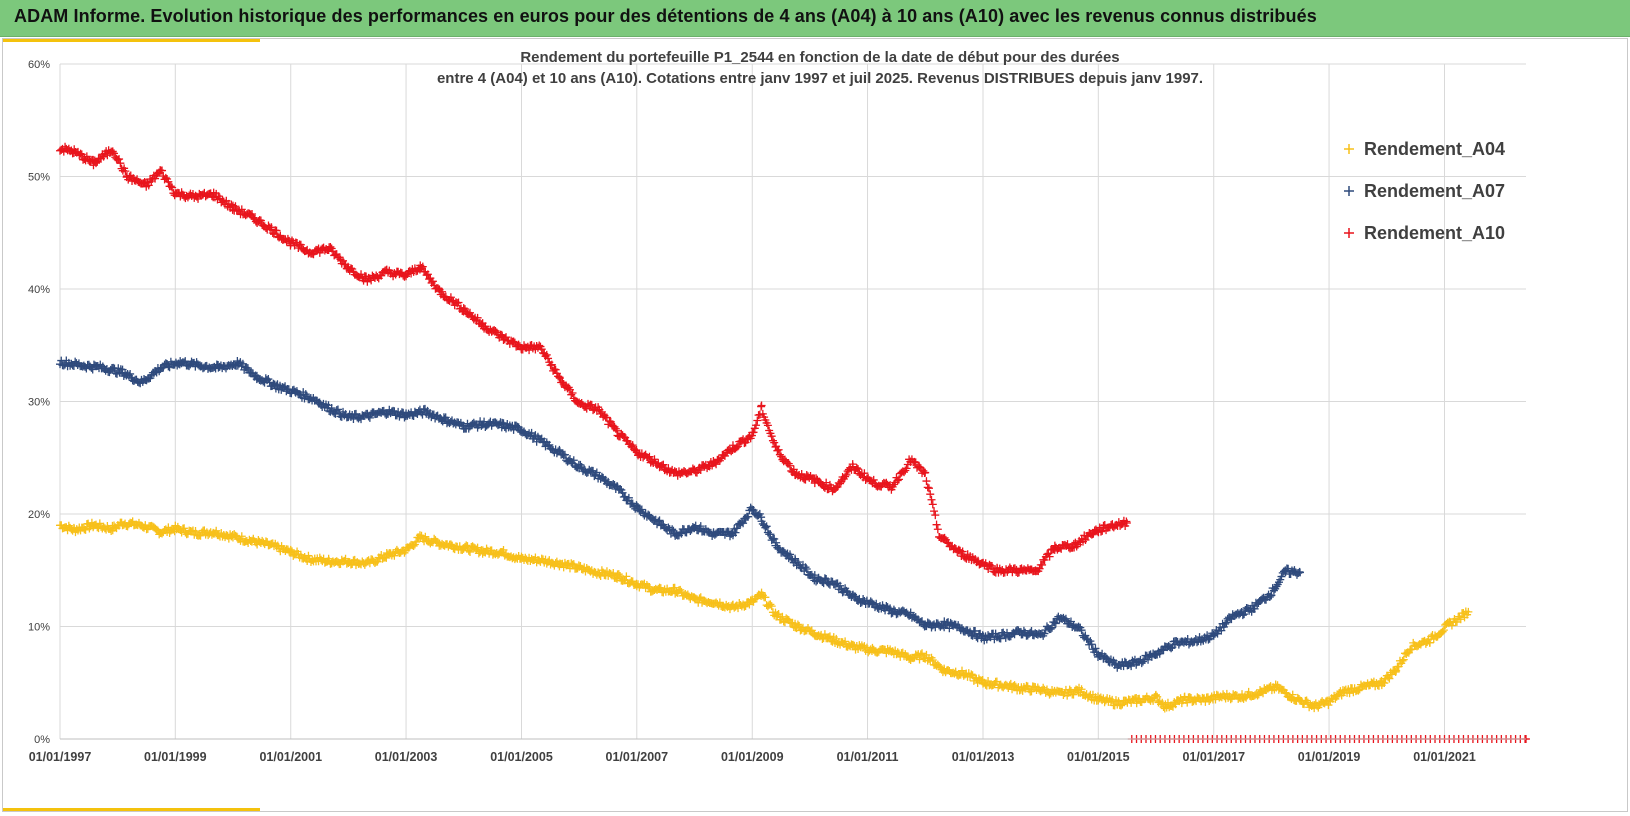  I want to click on legend-label: Rendement_A07, so click(1434, 191).